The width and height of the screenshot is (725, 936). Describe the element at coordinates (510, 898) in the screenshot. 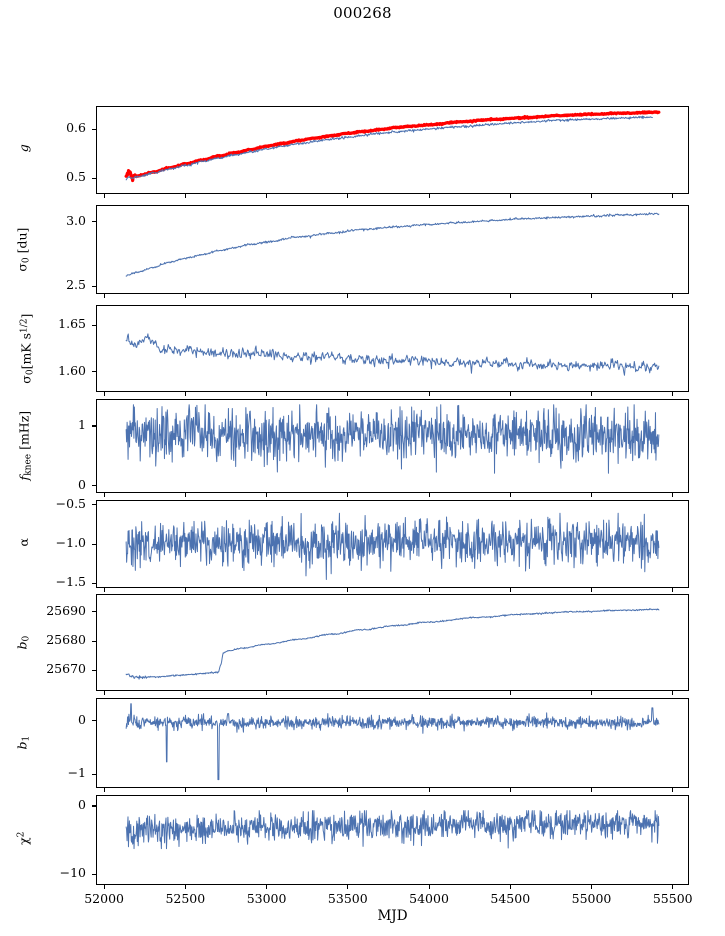

I see `x-tick-label-5: 54500` at that location.